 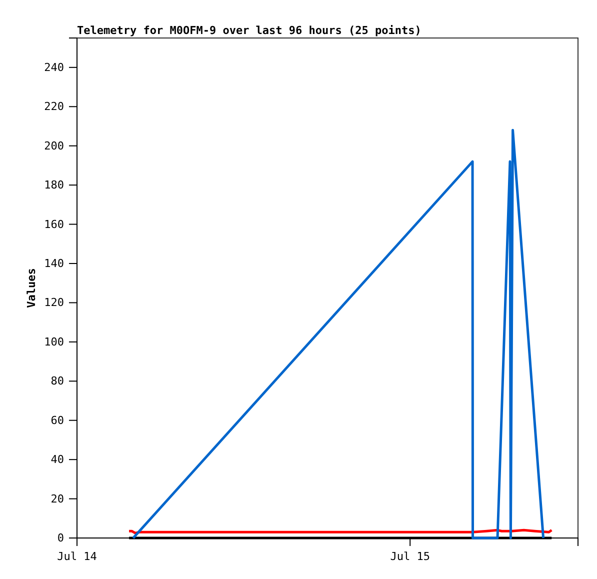 What do you see at coordinates (57, 420) in the screenshot?
I see `y-tick-label: 60` at bounding box center [57, 420].